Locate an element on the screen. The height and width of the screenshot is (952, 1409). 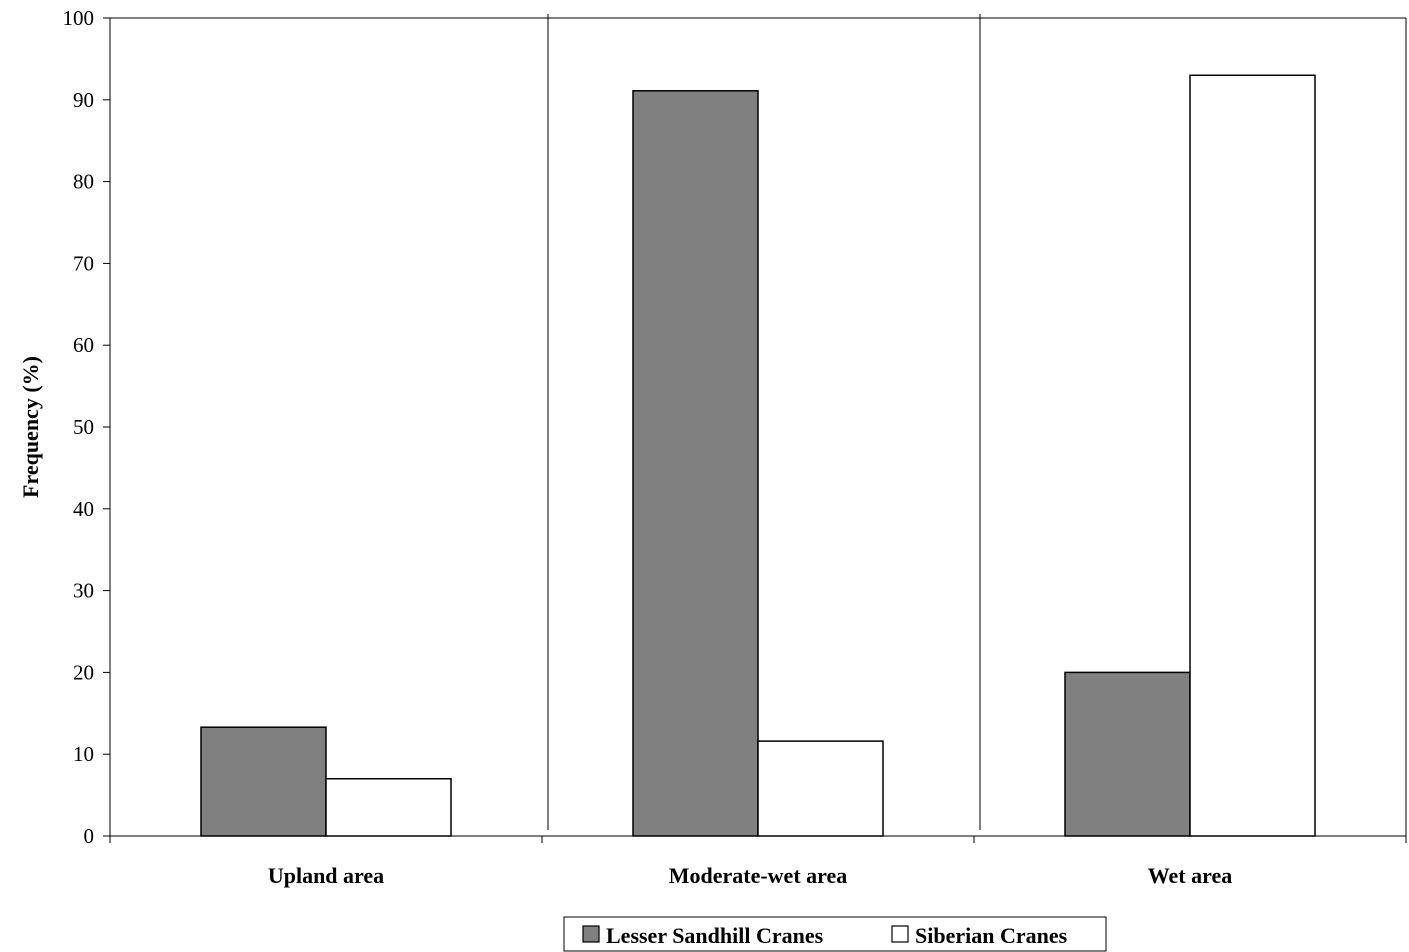
legend-label: Siberian Cranes is located at coordinates (991, 935).